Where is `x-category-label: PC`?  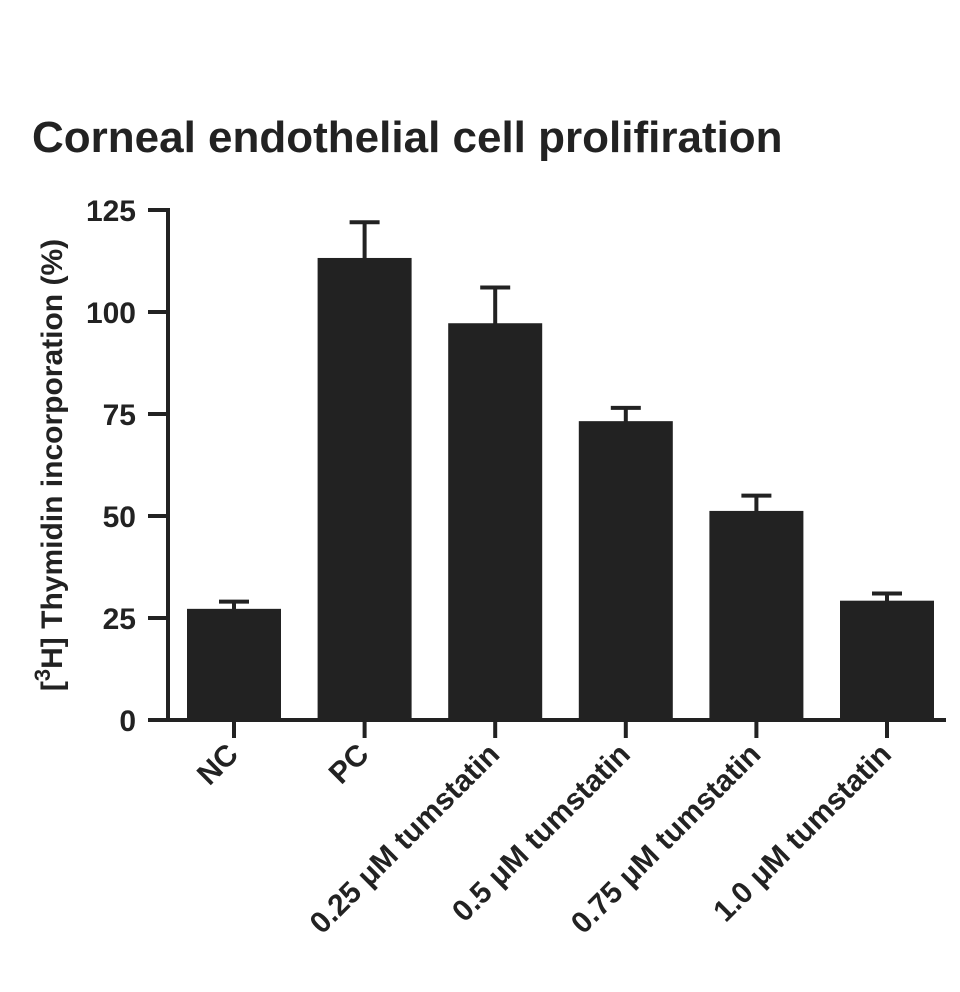
x-category-label: PC is located at coordinates (349, 764).